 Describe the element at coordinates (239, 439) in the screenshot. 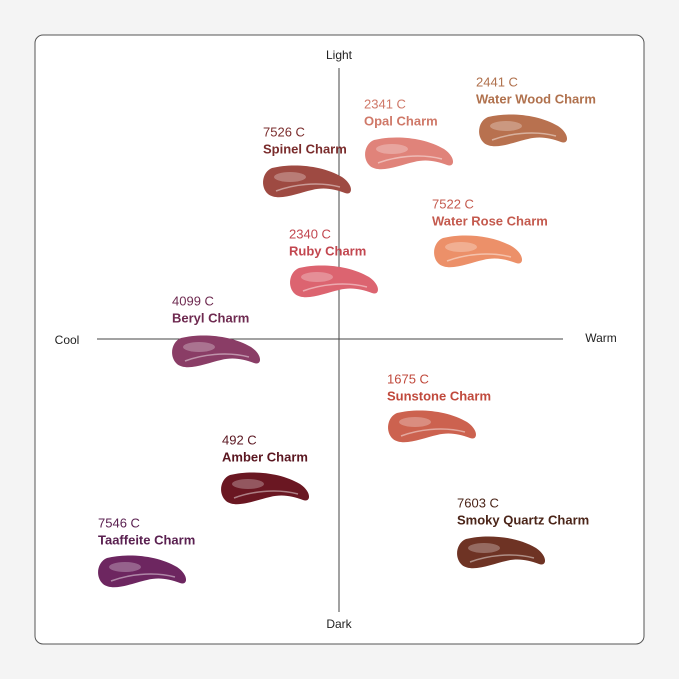

I see `shade-code: 492 C` at that location.